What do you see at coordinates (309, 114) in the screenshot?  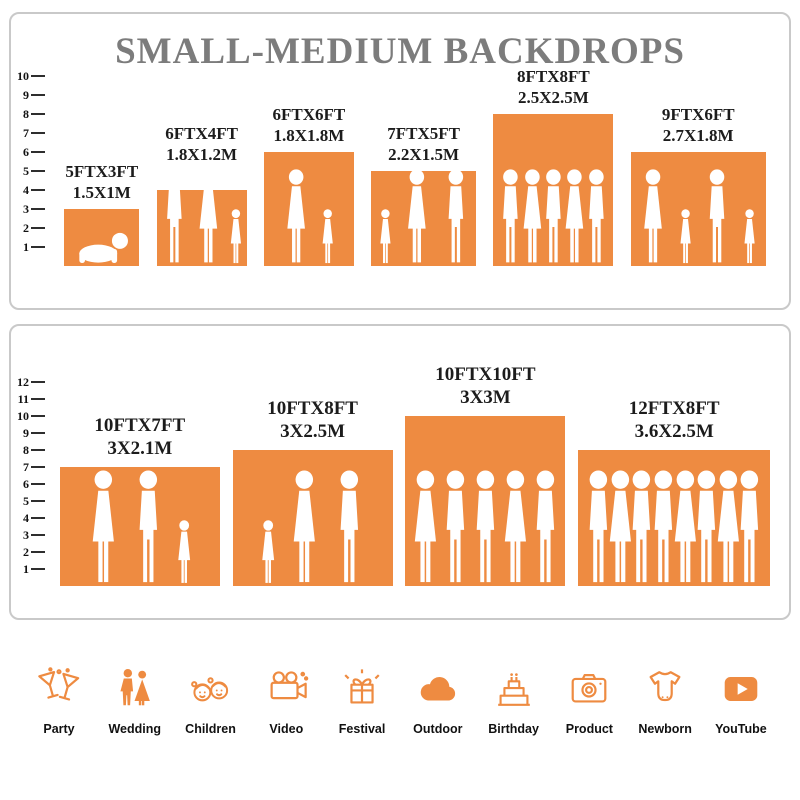 I see `backdrop-size-ft: 6FTX6FT` at bounding box center [309, 114].